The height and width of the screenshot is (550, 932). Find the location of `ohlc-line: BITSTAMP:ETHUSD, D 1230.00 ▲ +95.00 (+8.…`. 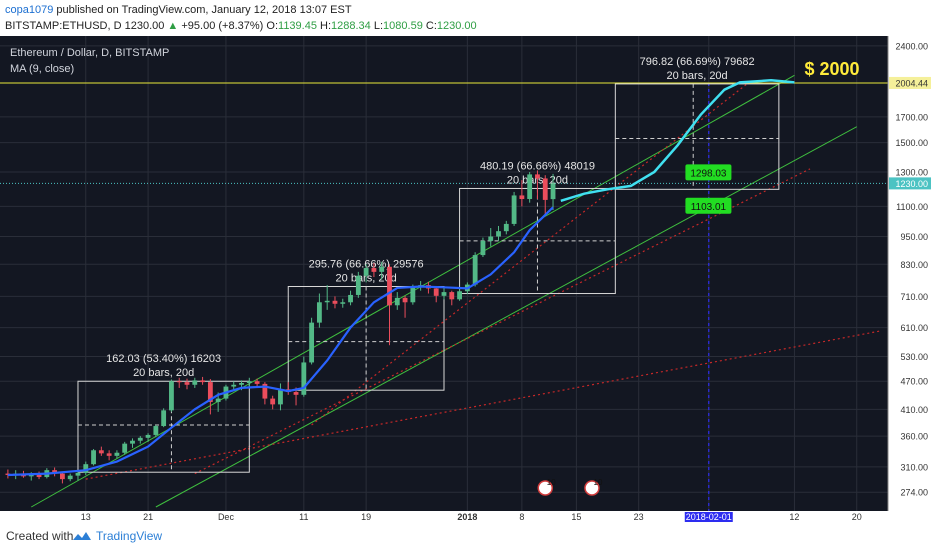

ohlc-line: BITSTAMP:ETHUSD, D 1230.00 ▲ +95.00 (+8.… is located at coordinates (241, 26).